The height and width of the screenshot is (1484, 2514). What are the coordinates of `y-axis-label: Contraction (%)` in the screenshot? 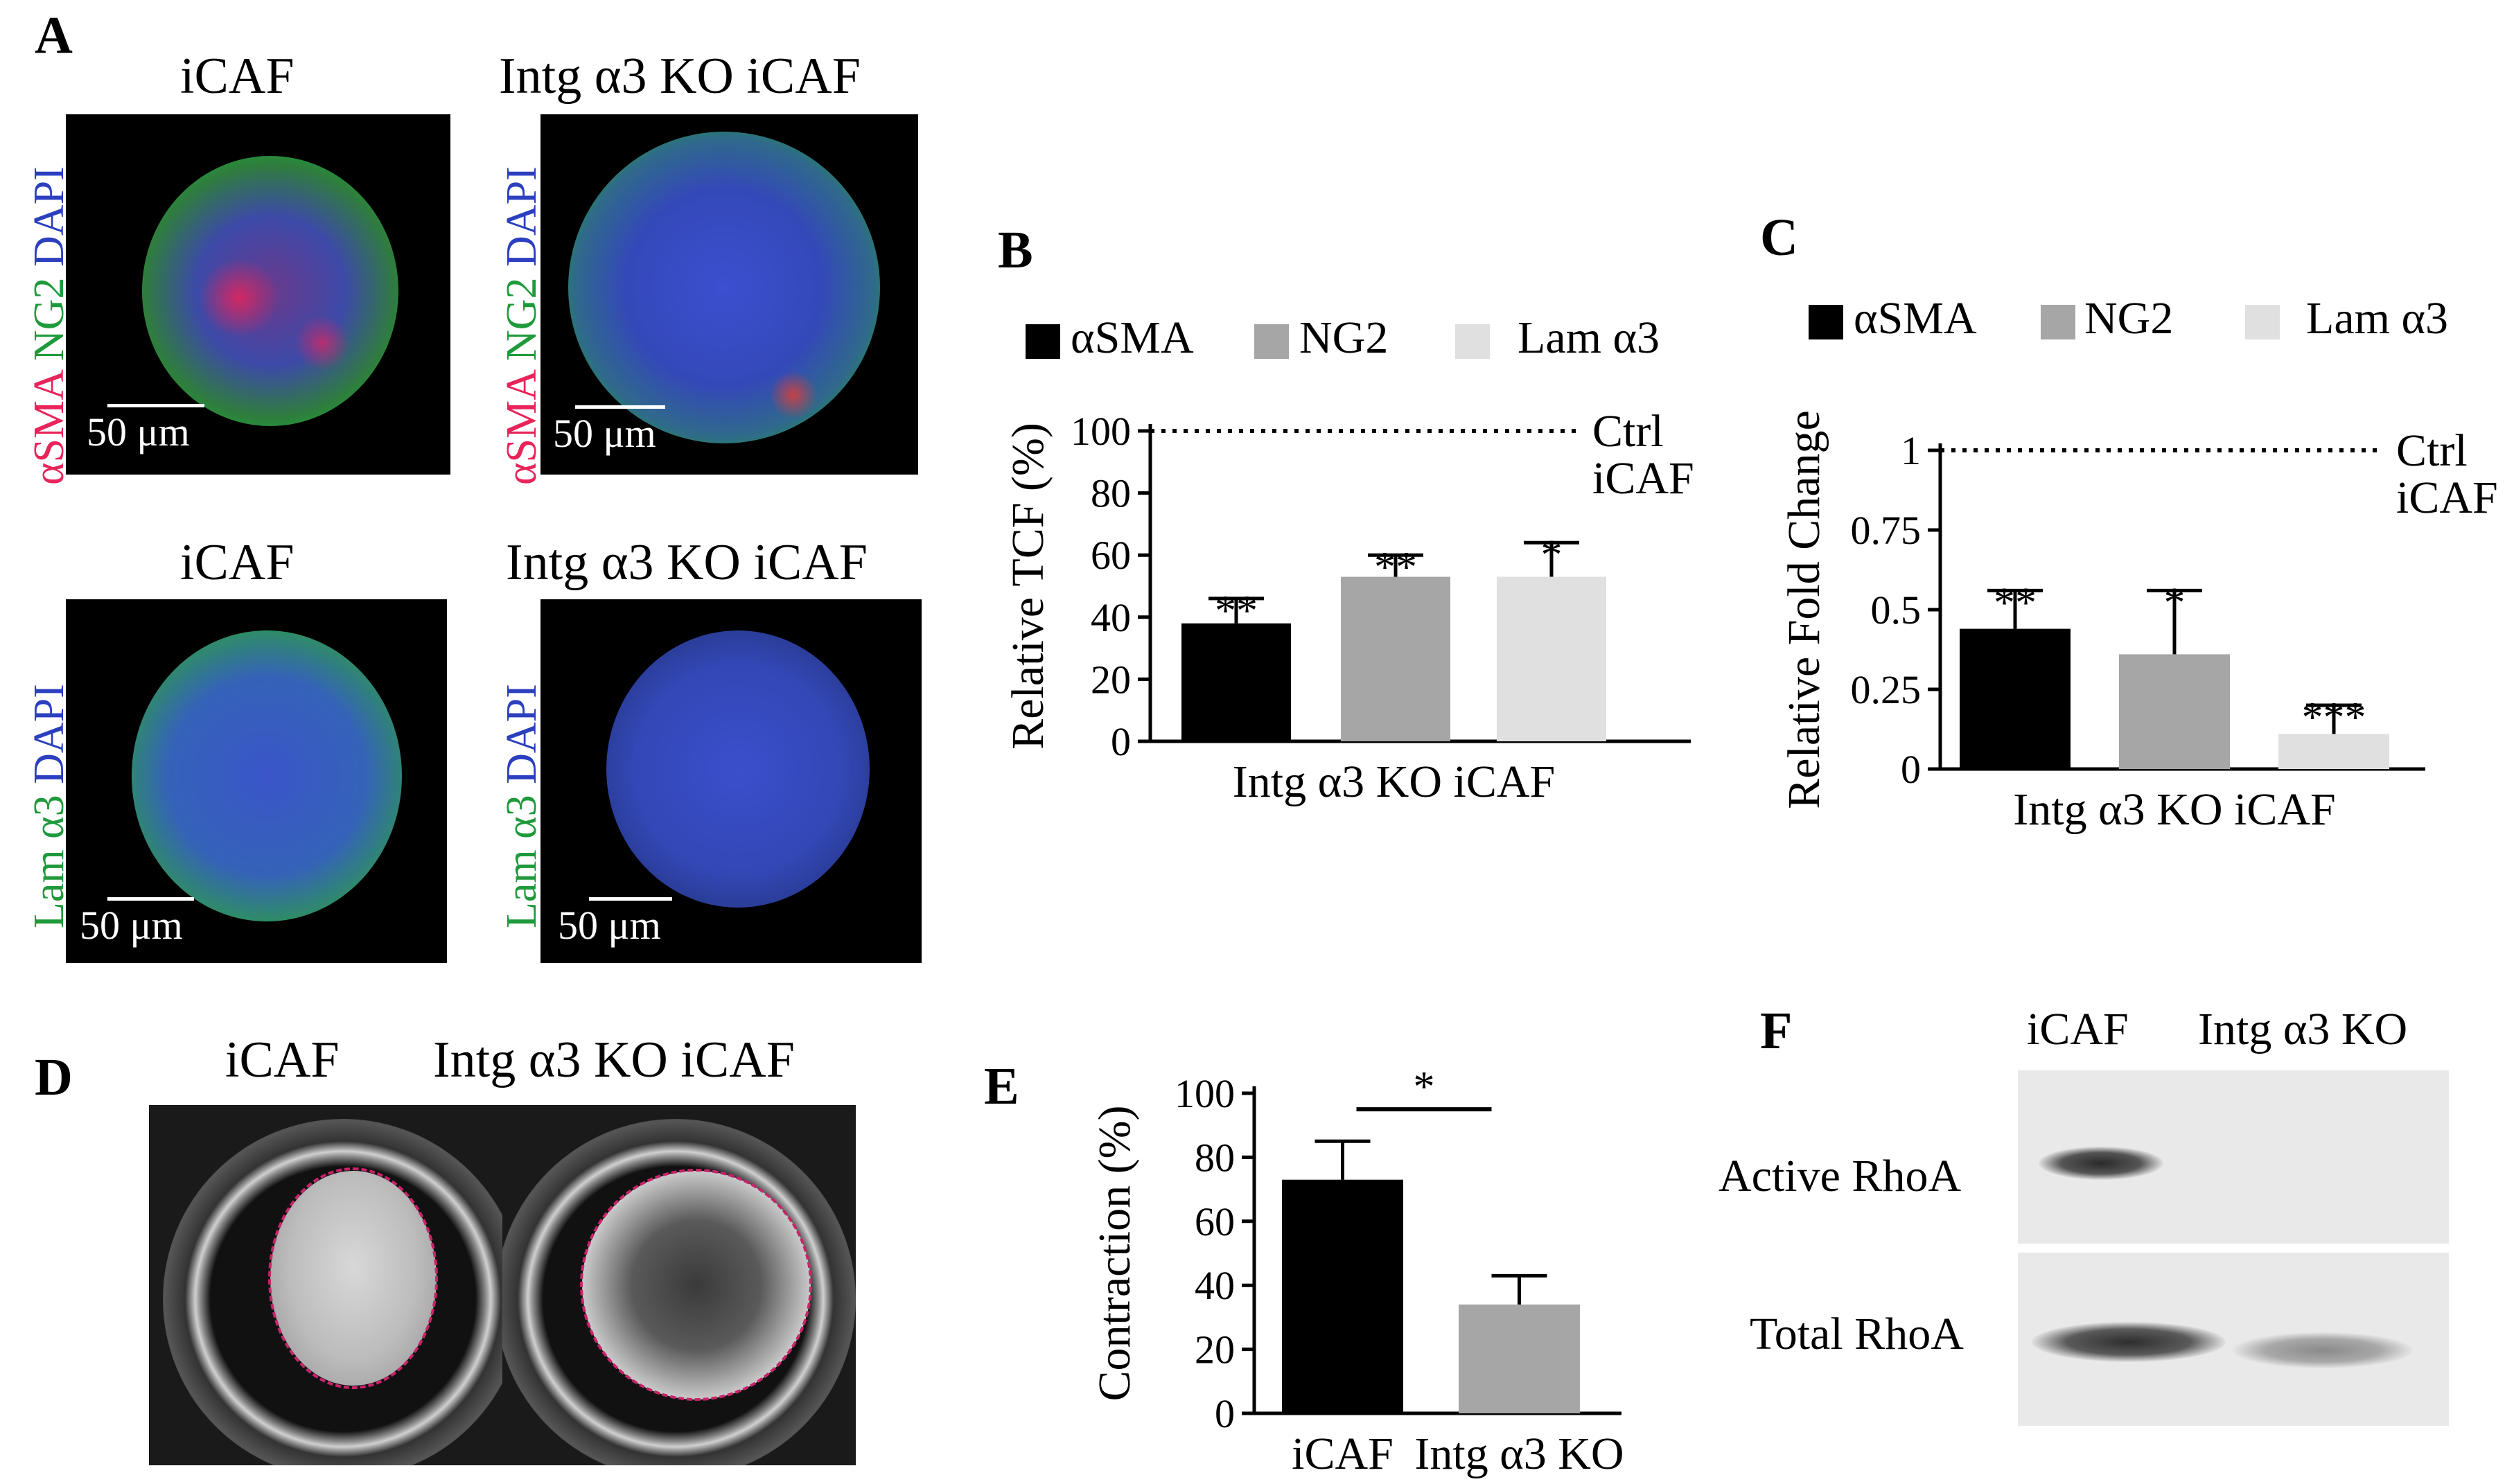 It's located at (1114, 1253).